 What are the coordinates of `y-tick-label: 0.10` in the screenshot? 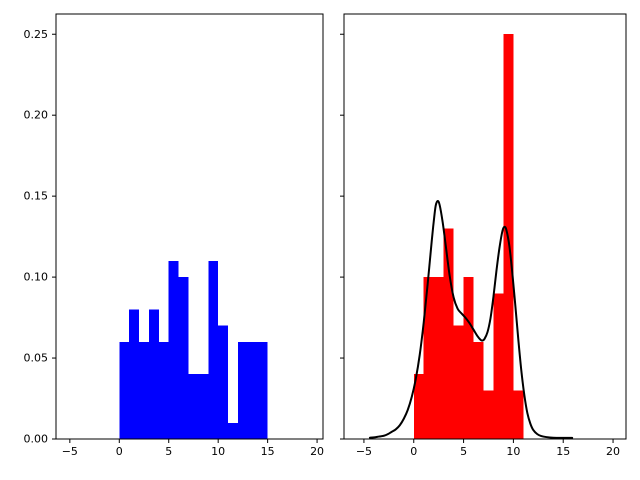 It's located at (36, 277).